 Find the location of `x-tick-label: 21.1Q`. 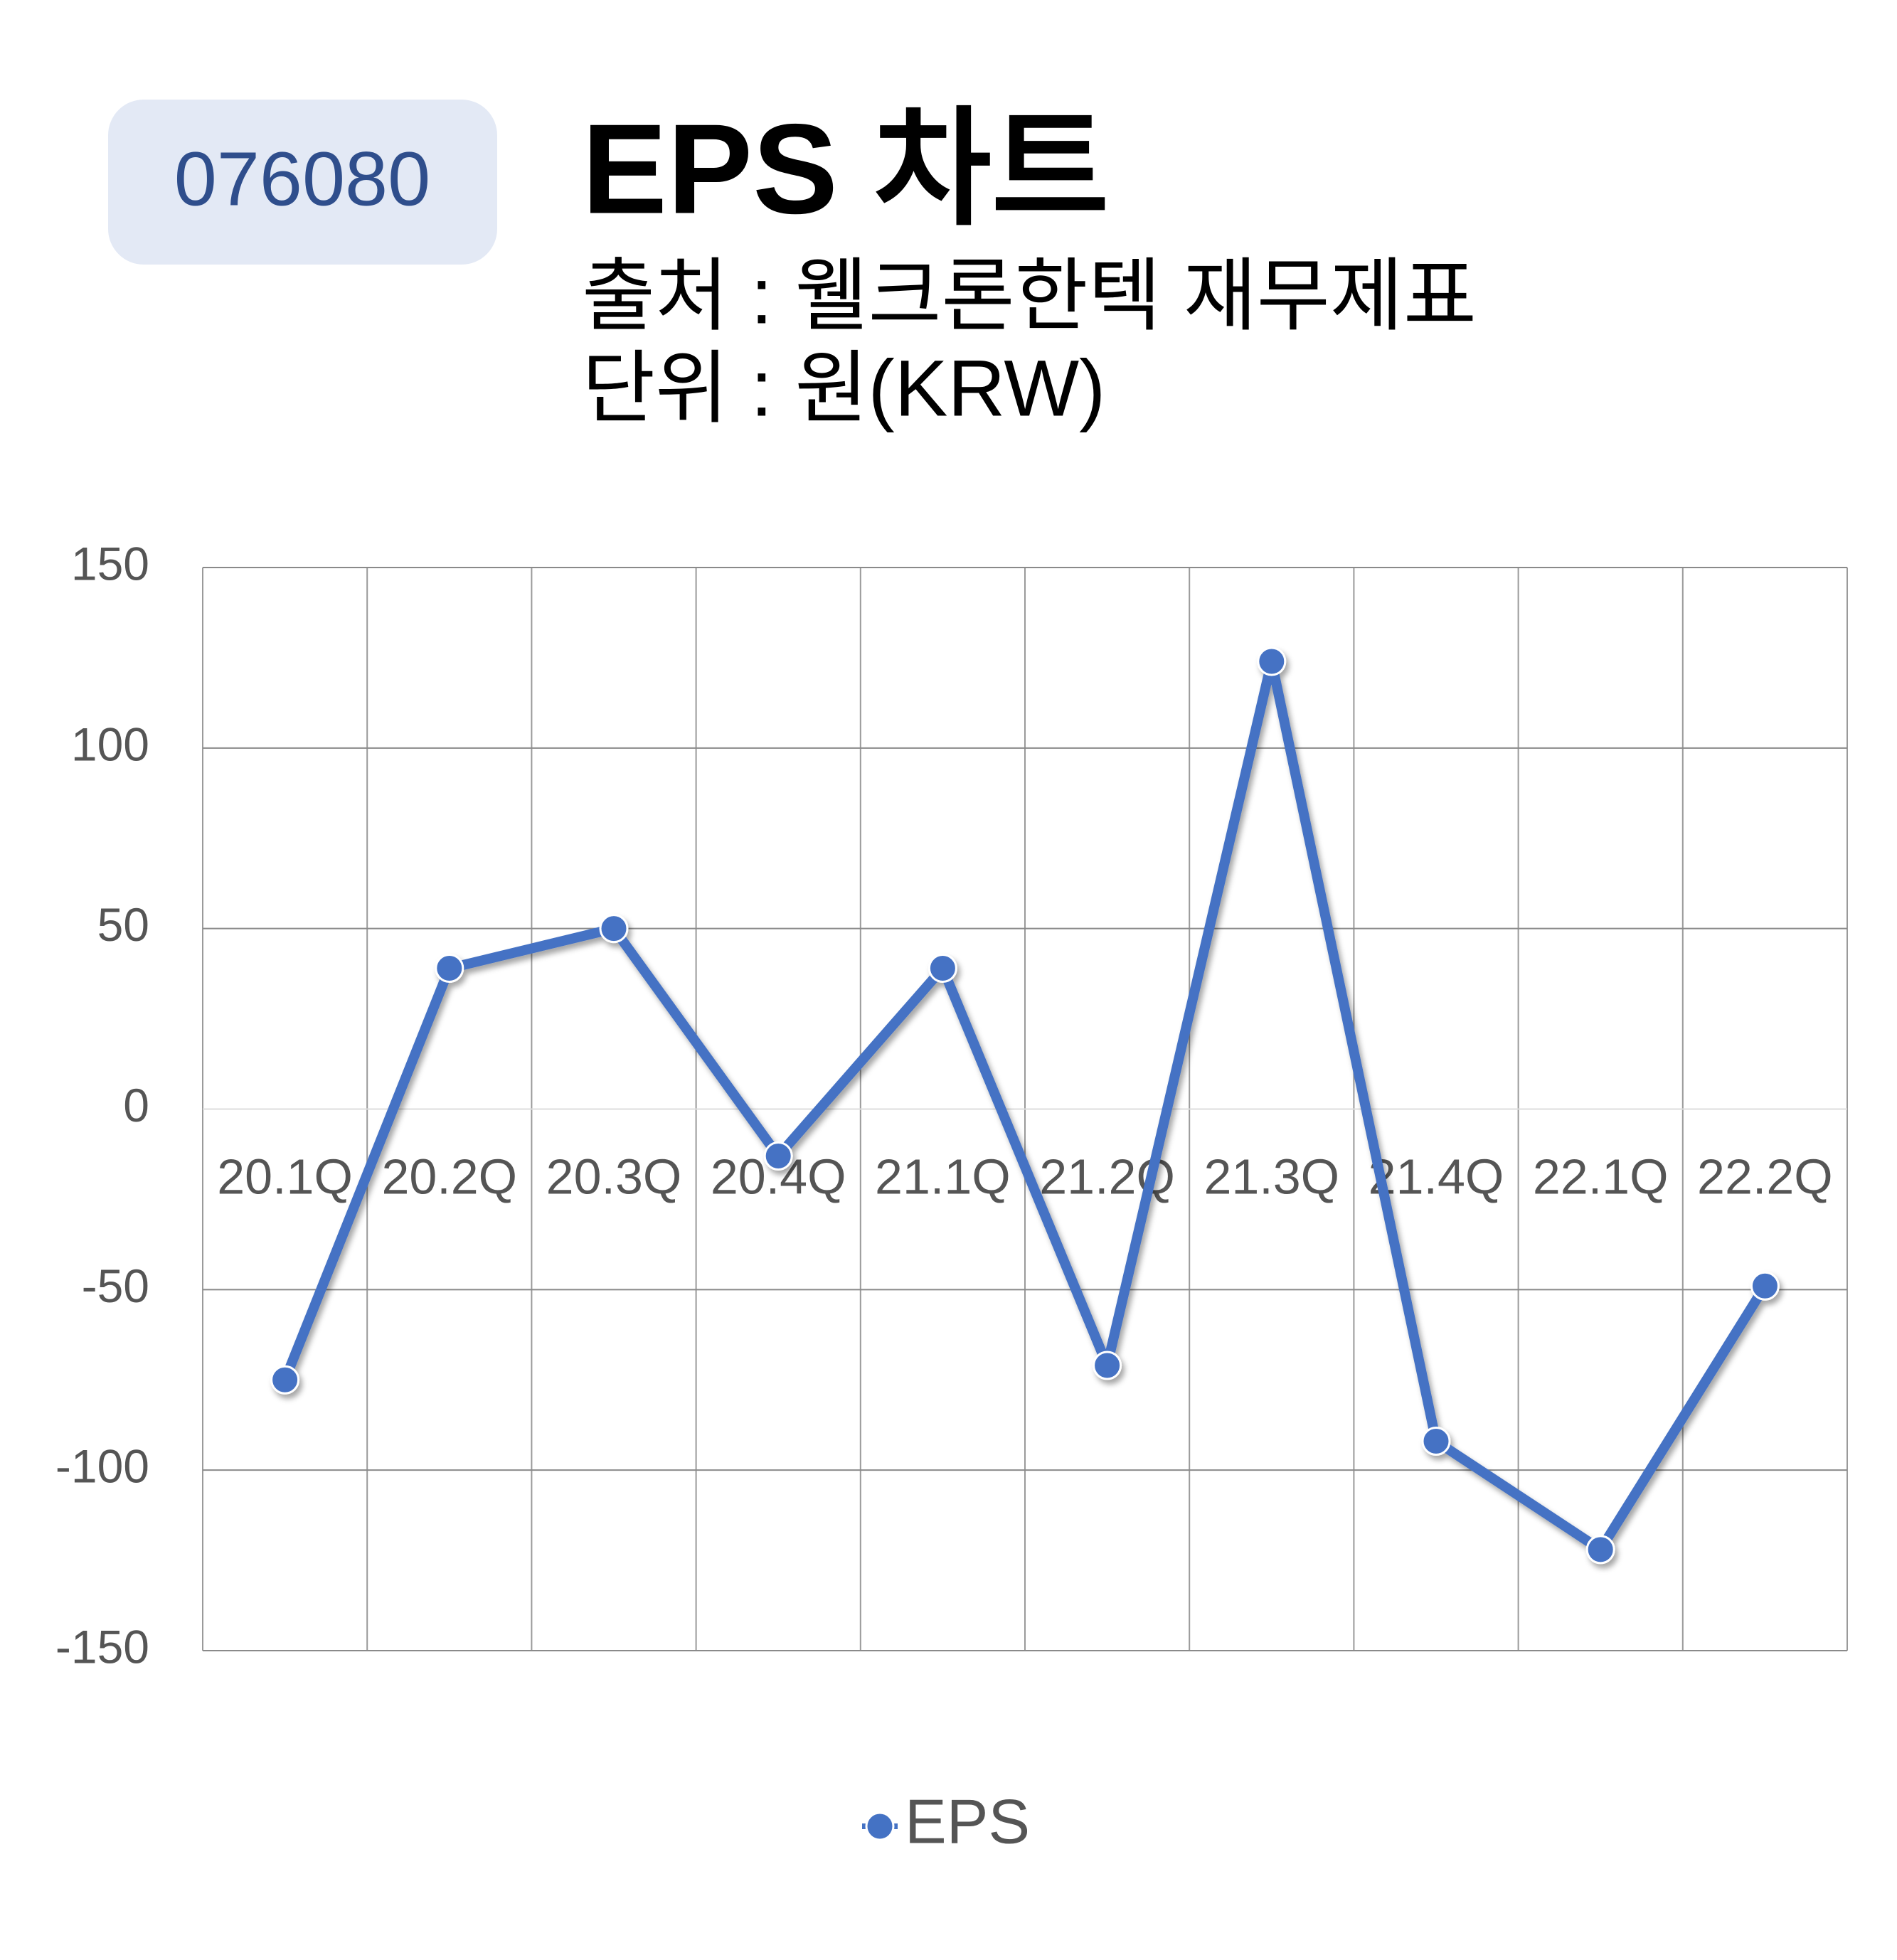

x-tick-label: 21.1Q is located at coordinates (943, 1176).